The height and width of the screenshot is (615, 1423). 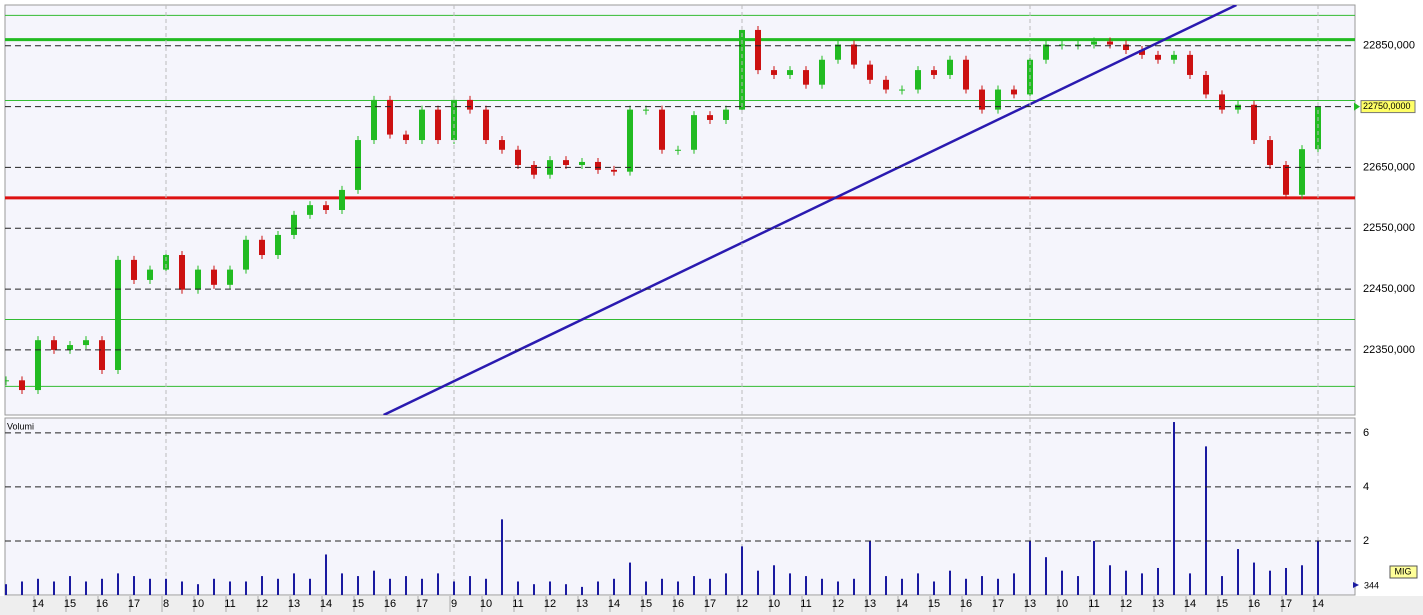 What do you see at coordinates (1356, 585) in the screenshot?
I see `arrow` at bounding box center [1356, 585].